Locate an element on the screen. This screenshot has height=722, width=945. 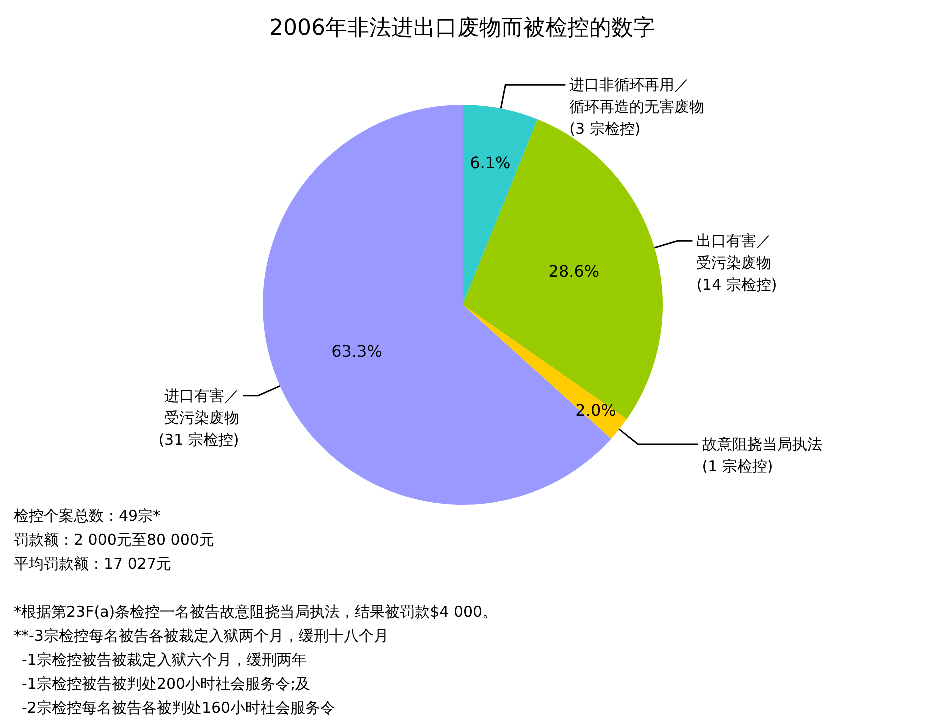
text: -2宗检控每名被告各被判处160小时社会服务令 is located at coordinates (179, 708).